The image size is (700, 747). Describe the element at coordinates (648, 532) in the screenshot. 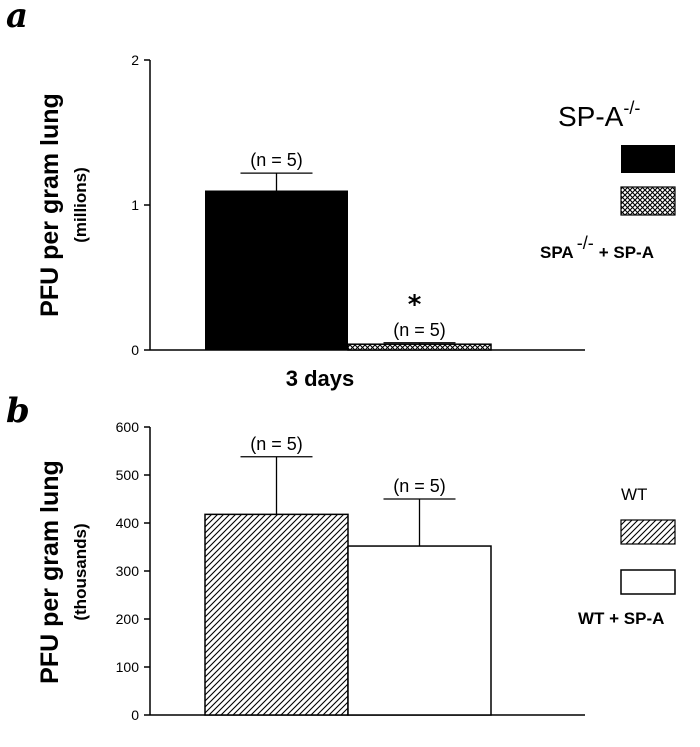

I see `legend-b-swatch-diagonal` at that location.